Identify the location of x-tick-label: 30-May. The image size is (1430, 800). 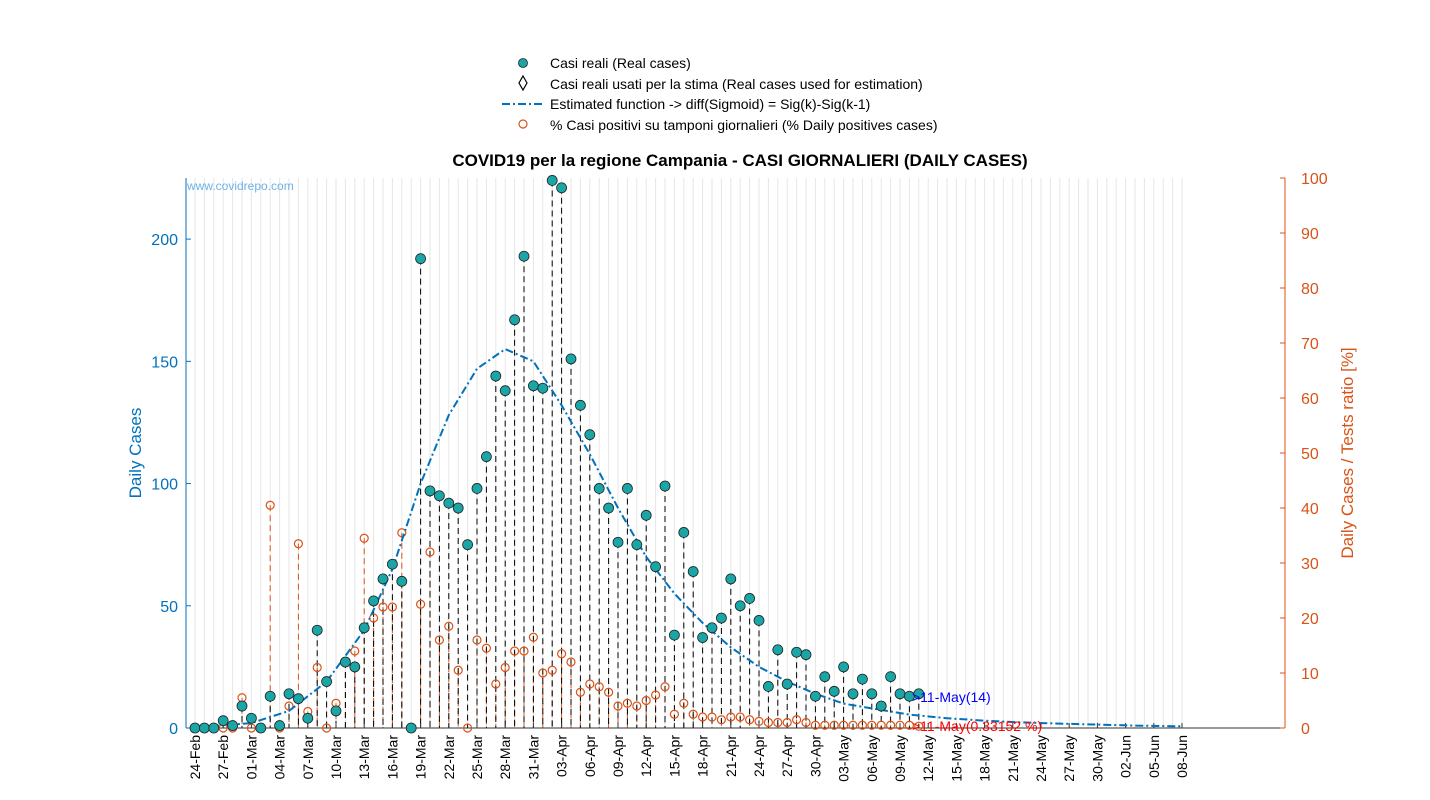
(1097, 758).